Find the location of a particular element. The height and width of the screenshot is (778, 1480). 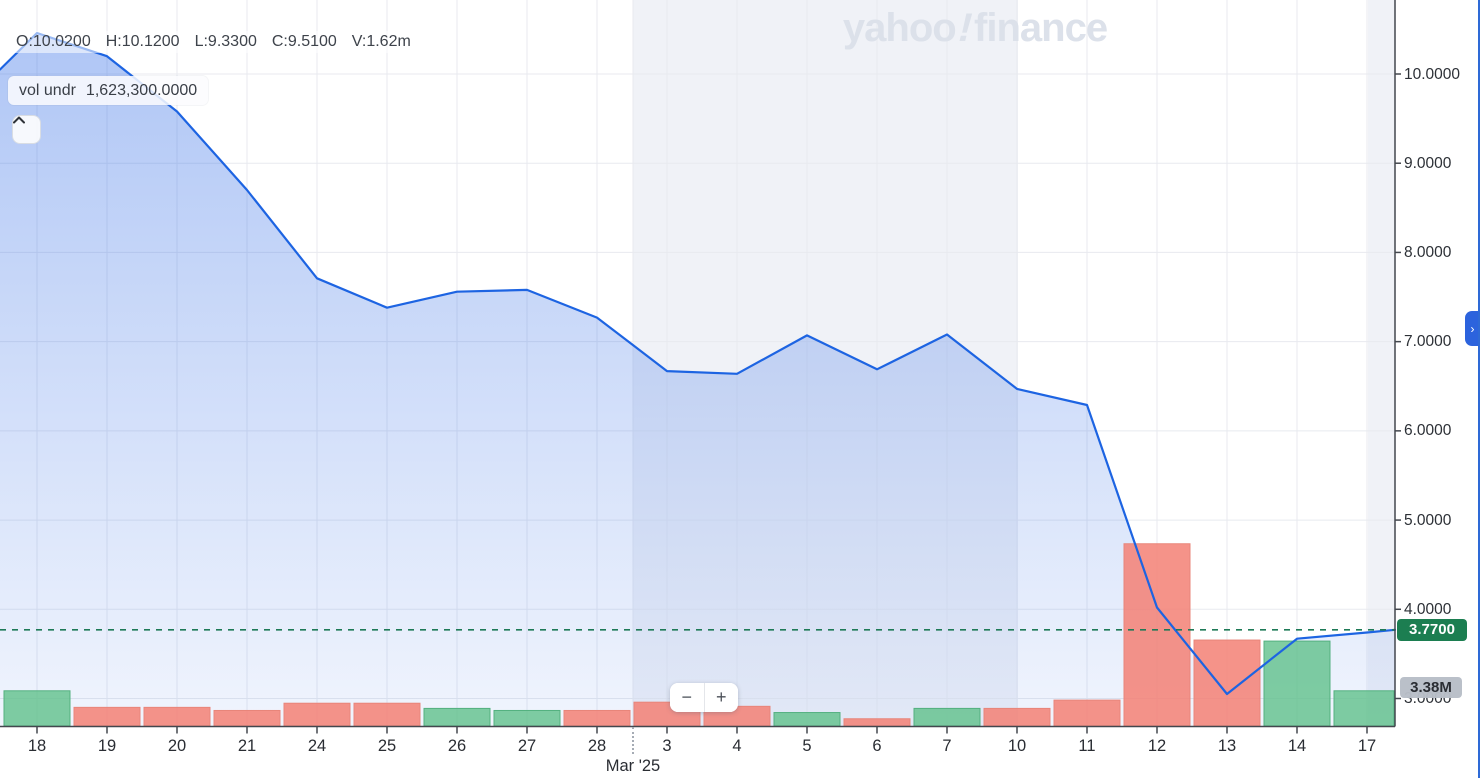

x-axis-label: 5 is located at coordinates (807, 746).